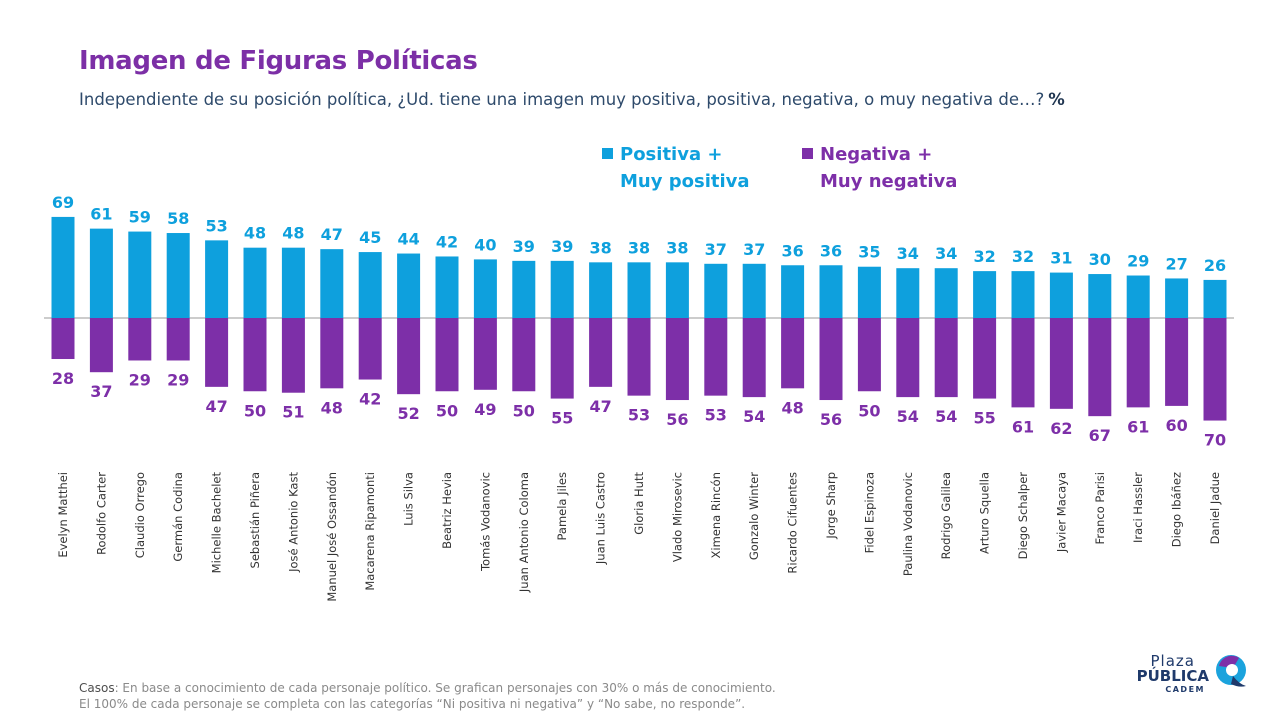 Image resolution: width=1275 pixels, height=717 pixels. What do you see at coordinates (447, 241) in the screenshot?
I see `data-label-positive: 42` at bounding box center [447, 241].